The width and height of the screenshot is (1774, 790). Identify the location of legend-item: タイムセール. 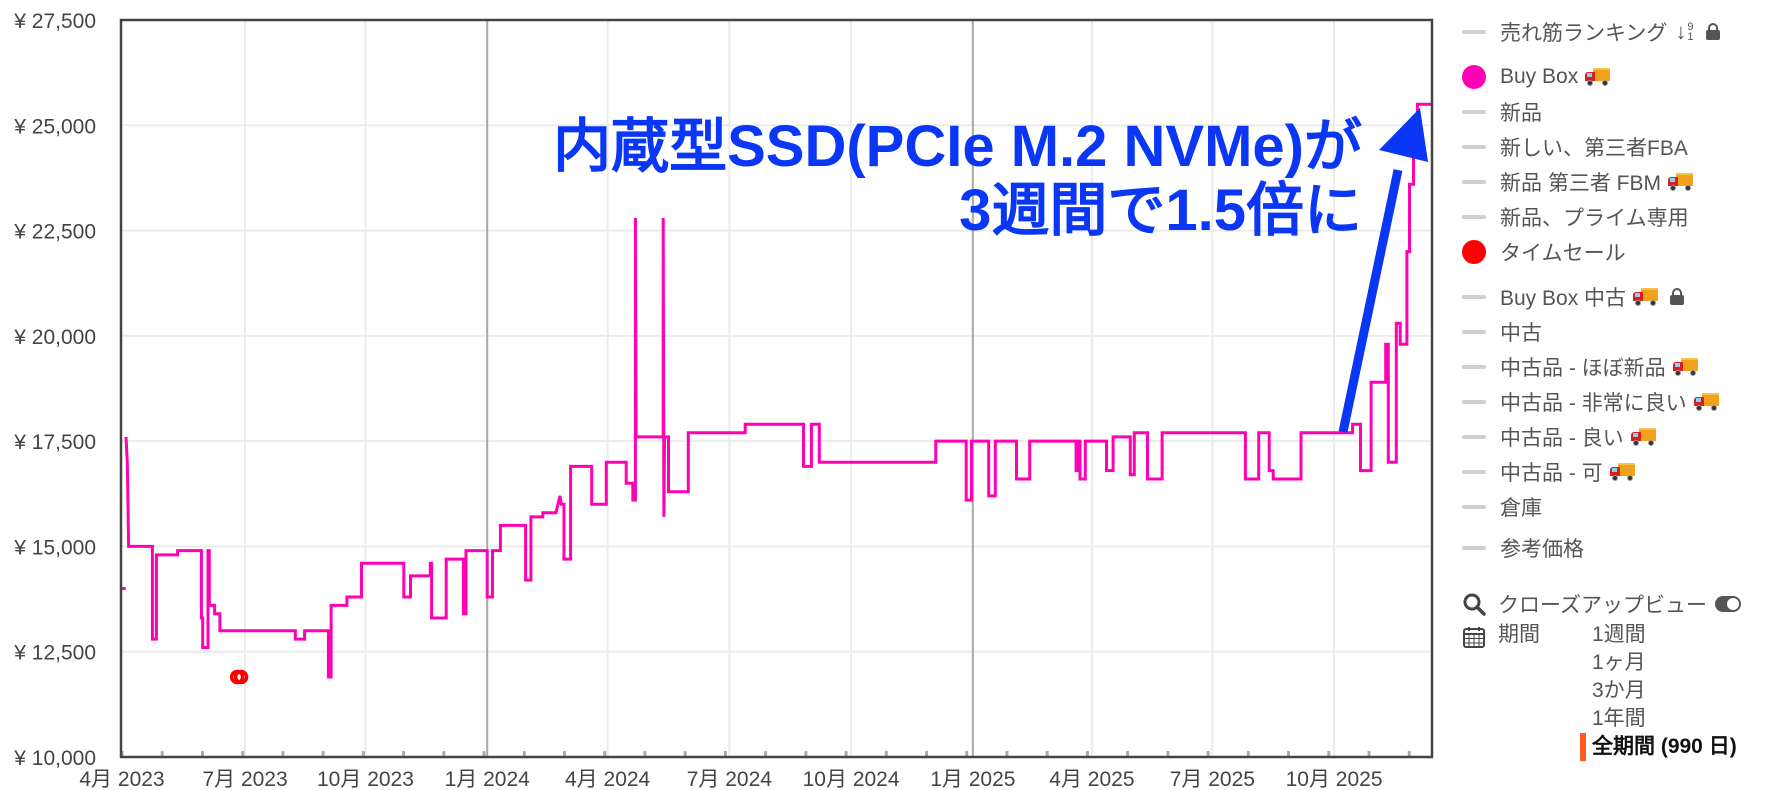
(1618, 251).